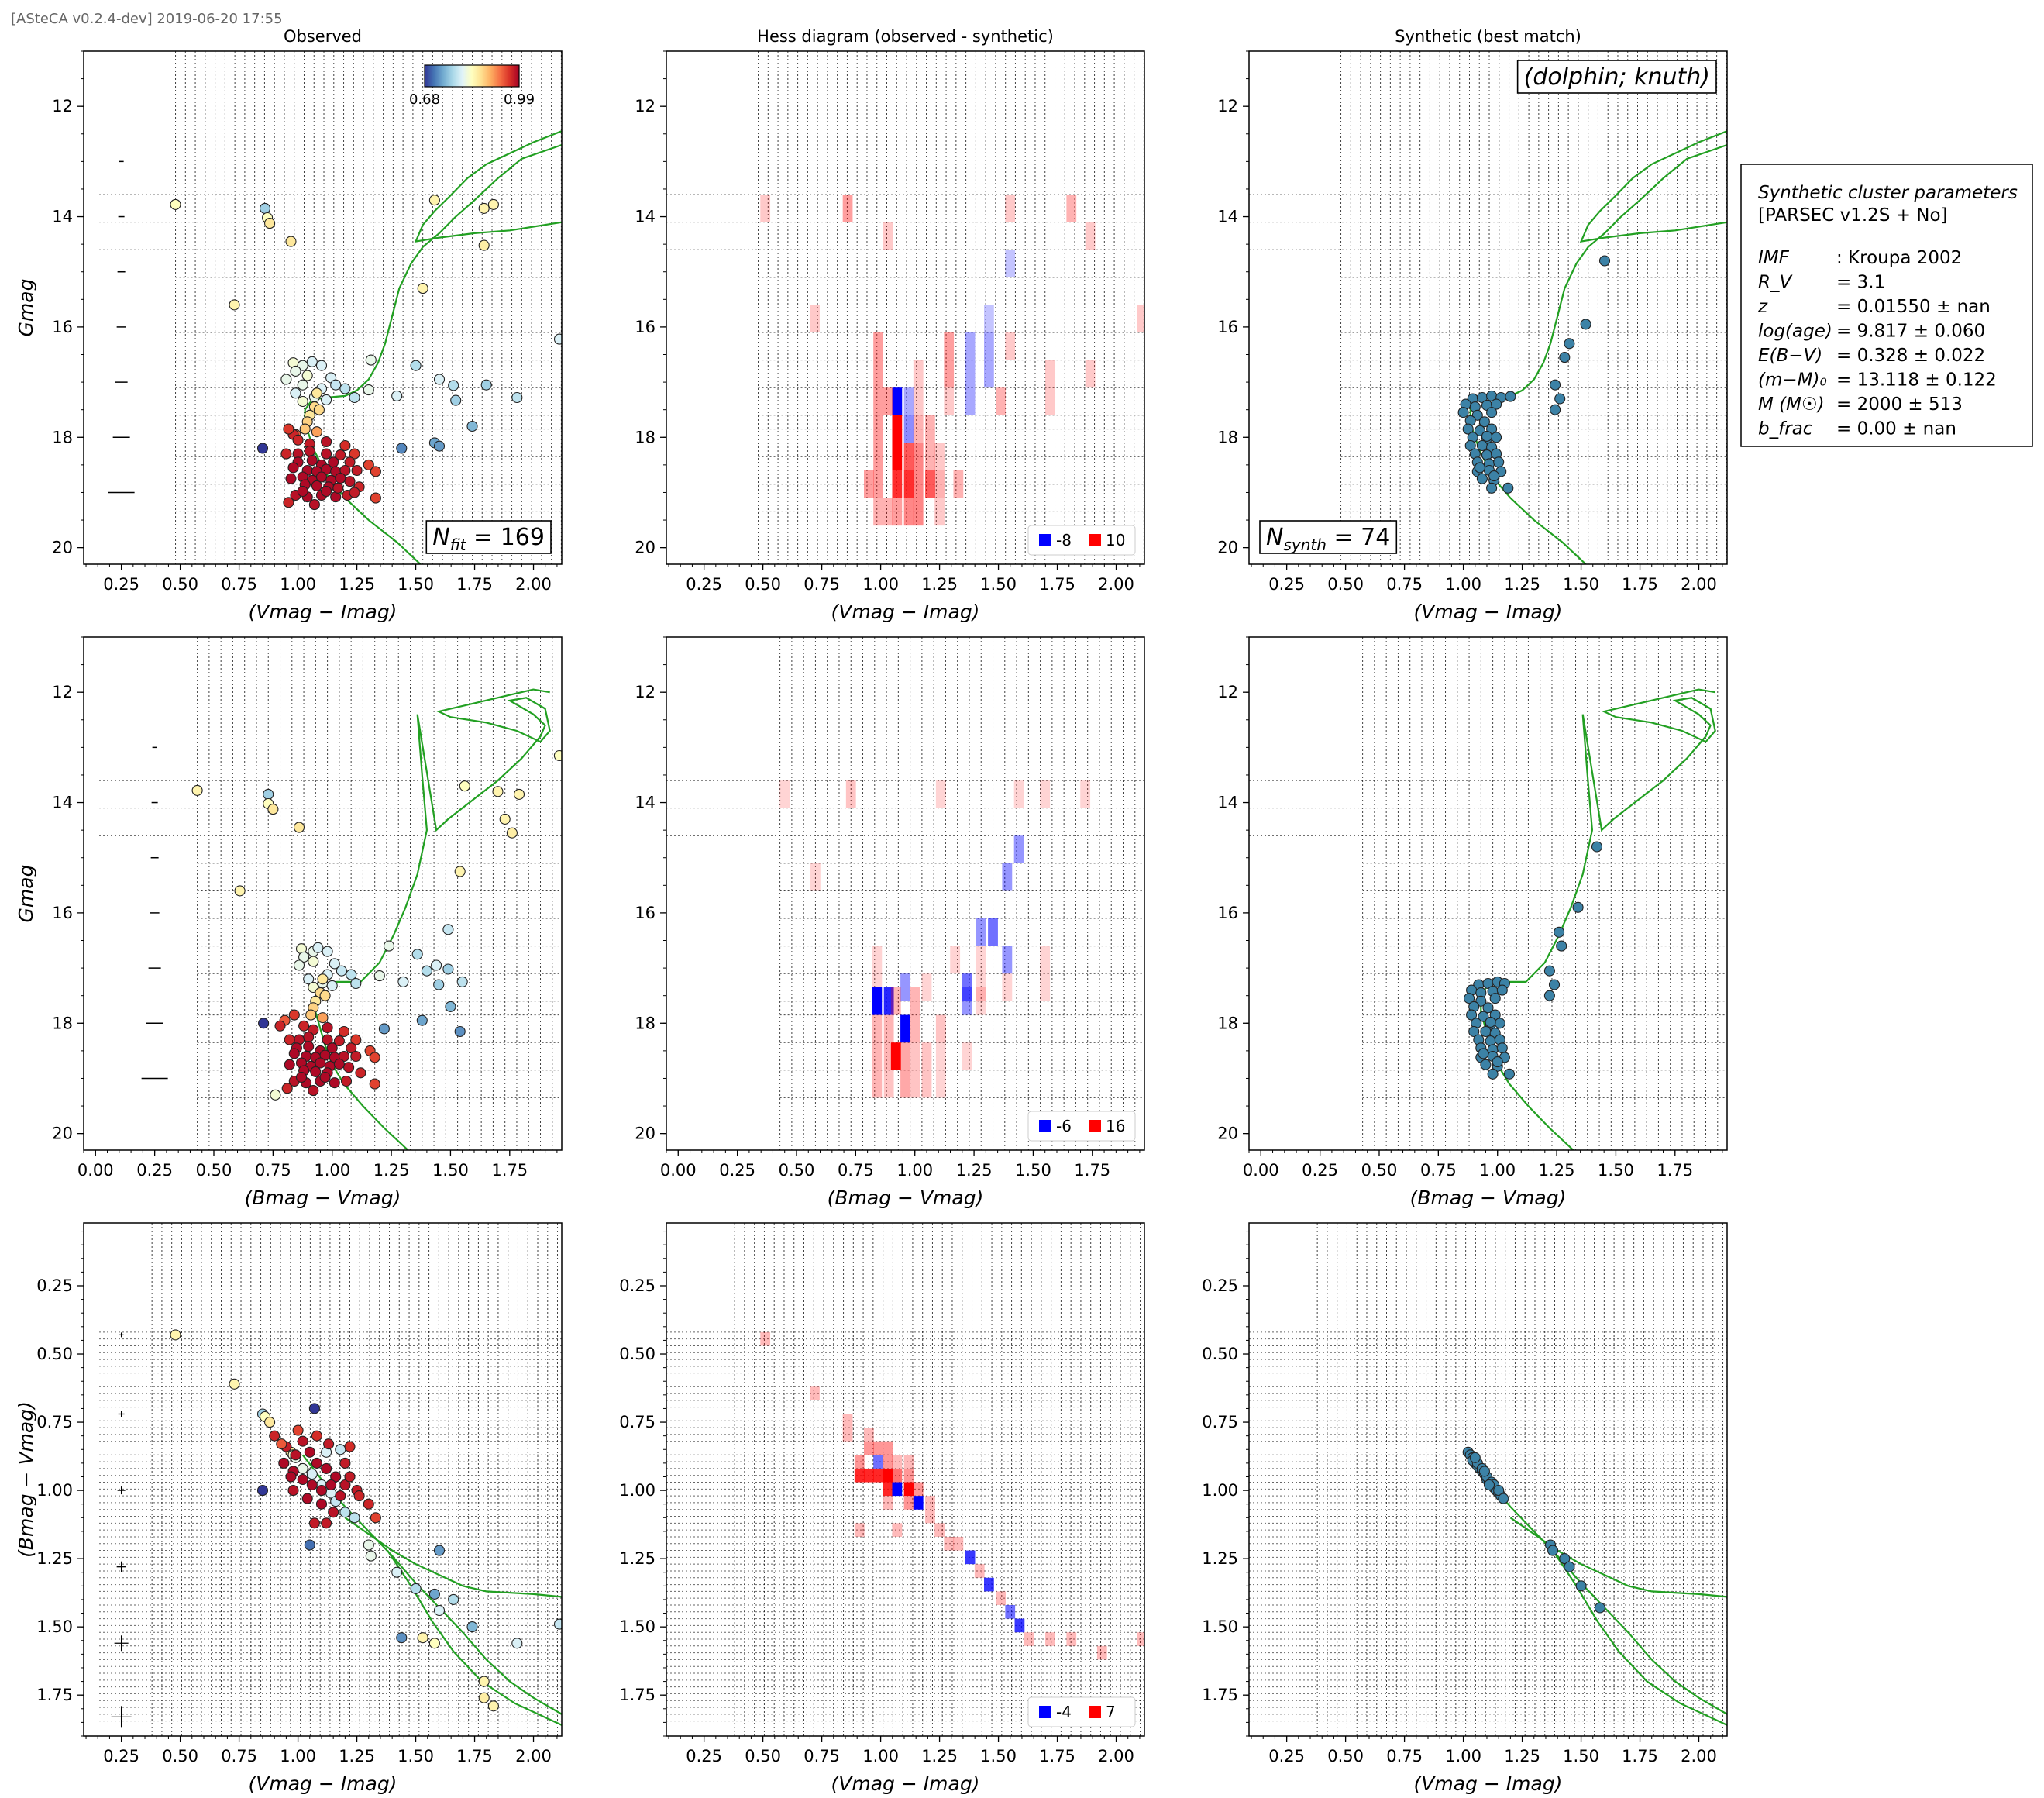 Image resolution: width=2044 pixels, height=1798 pixels. What do you see at coordinates (154, 913) in the screenshot?
I see `error-bars` at bounding box center [154, 913].